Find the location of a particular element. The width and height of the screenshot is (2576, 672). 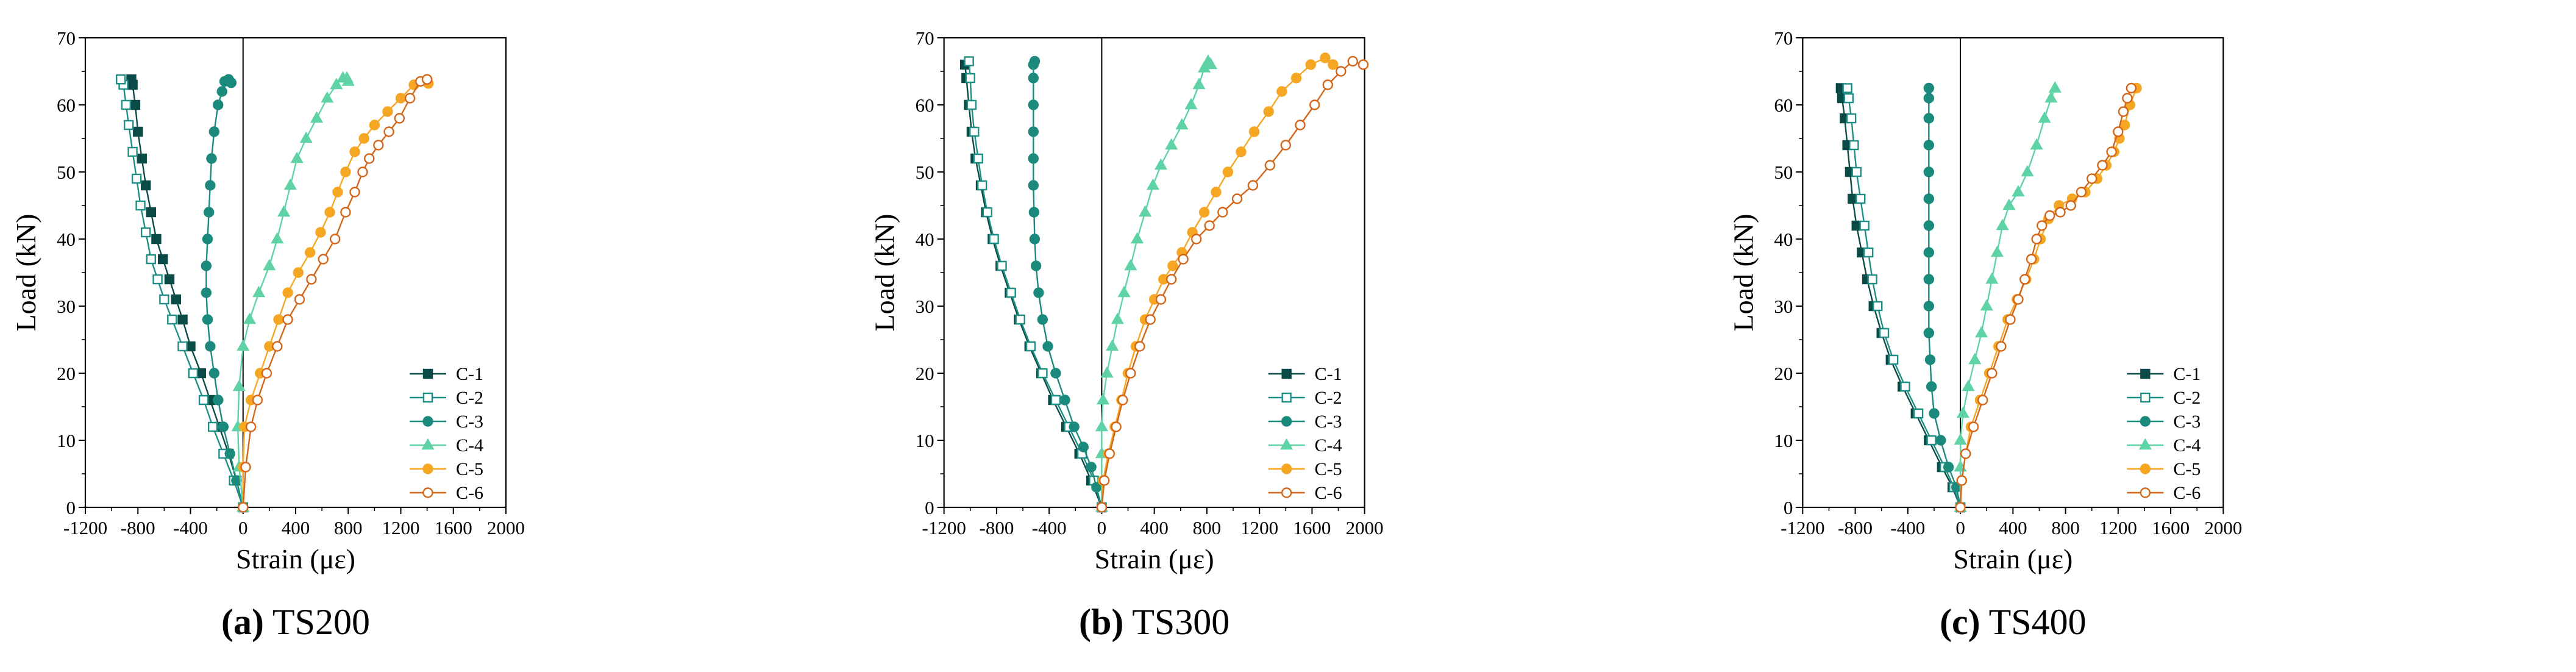

y-tick-label: 20 is located at coordinates (66, 373).